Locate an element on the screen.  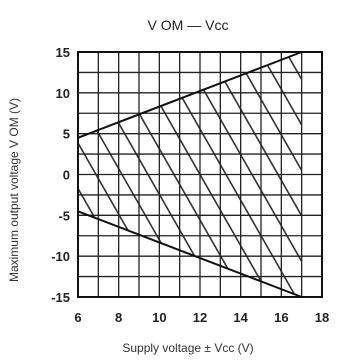
x-tick-label: 8 is located at coordinates (118, 317).